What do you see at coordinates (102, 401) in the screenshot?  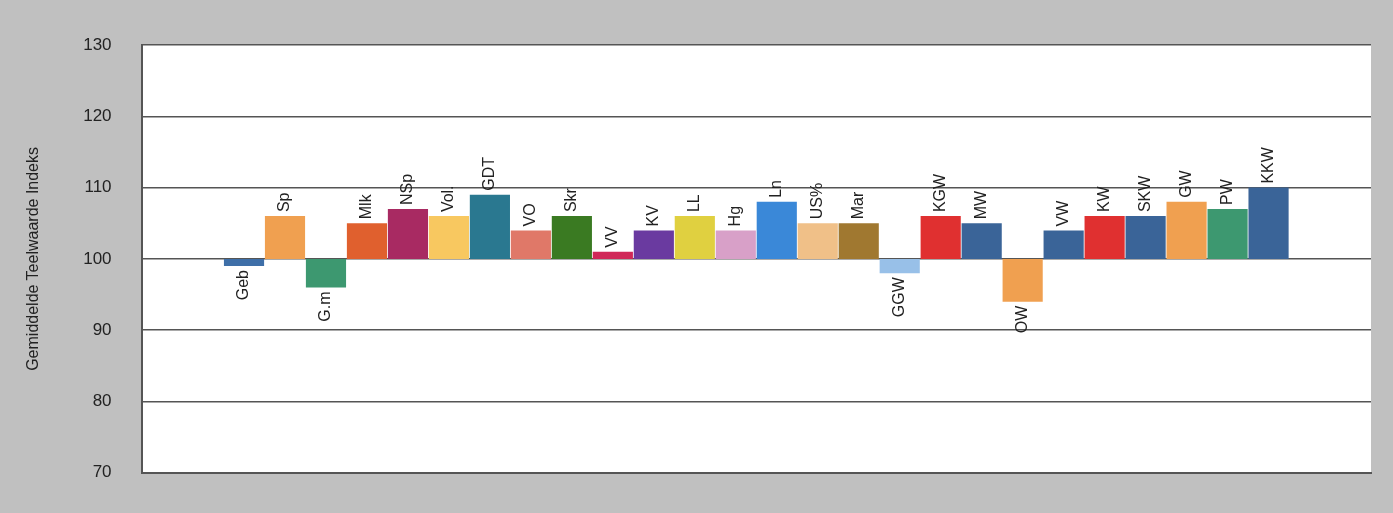 I see `y-tick-label: 80` at bounding box center [102, 401].